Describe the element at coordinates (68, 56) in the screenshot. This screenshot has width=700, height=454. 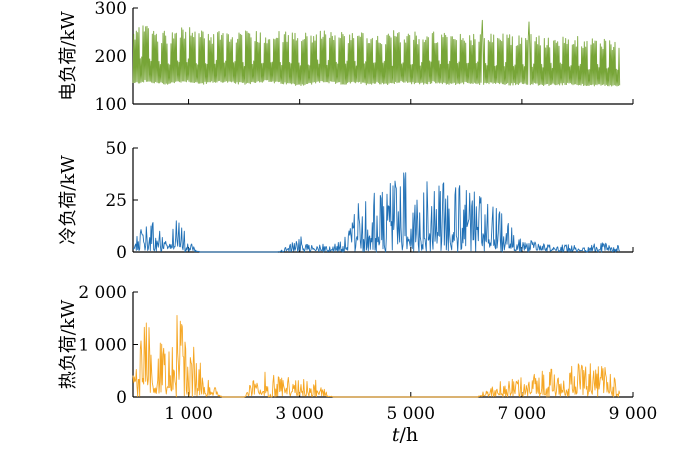
I see `y-axis-label: 电负荷/kW` at that location.